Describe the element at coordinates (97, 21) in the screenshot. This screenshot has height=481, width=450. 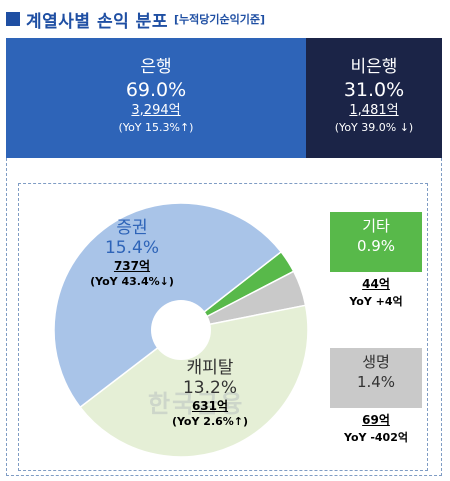
I see `chart-title: 계열사별 손익 분포` at that location.